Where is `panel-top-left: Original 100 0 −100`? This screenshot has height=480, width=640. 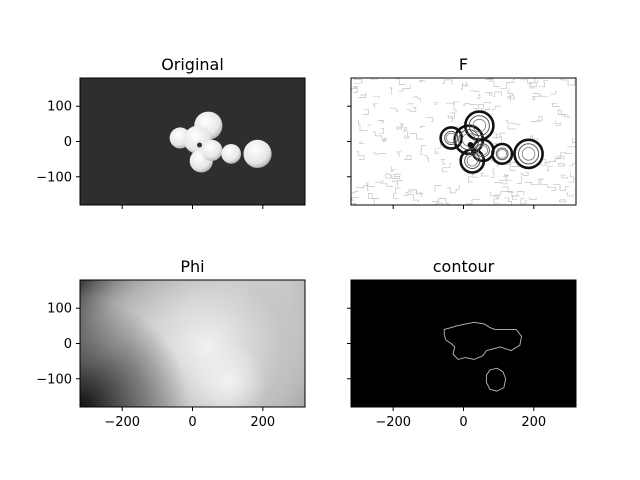 panel-top-left: Original 100 0 −100 is located at coordinates (171, 132).